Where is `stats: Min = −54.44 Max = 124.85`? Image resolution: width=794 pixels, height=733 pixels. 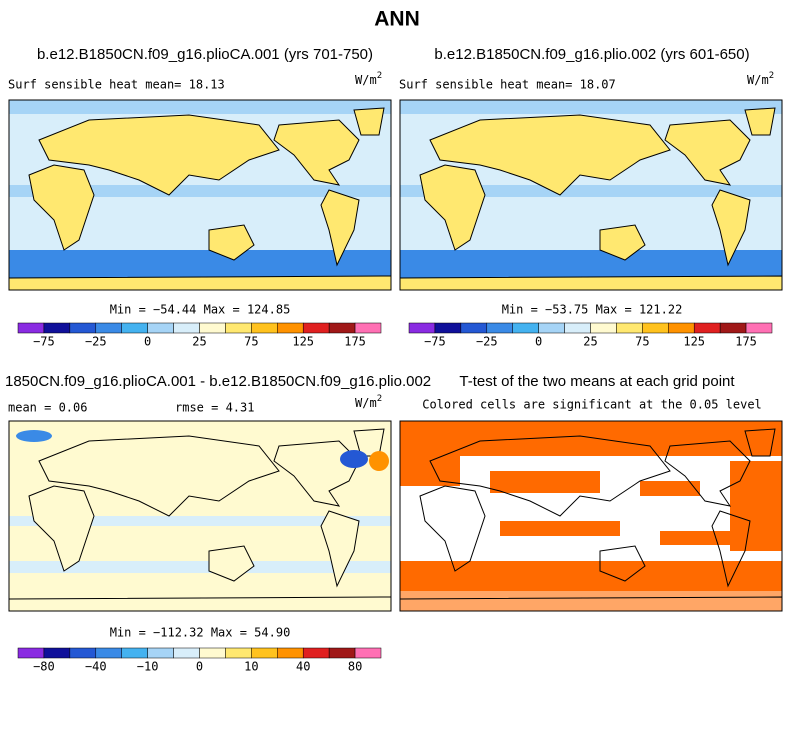
stats: Min = −54.44 Max = 124.85 is located at coordinates (200, 310).